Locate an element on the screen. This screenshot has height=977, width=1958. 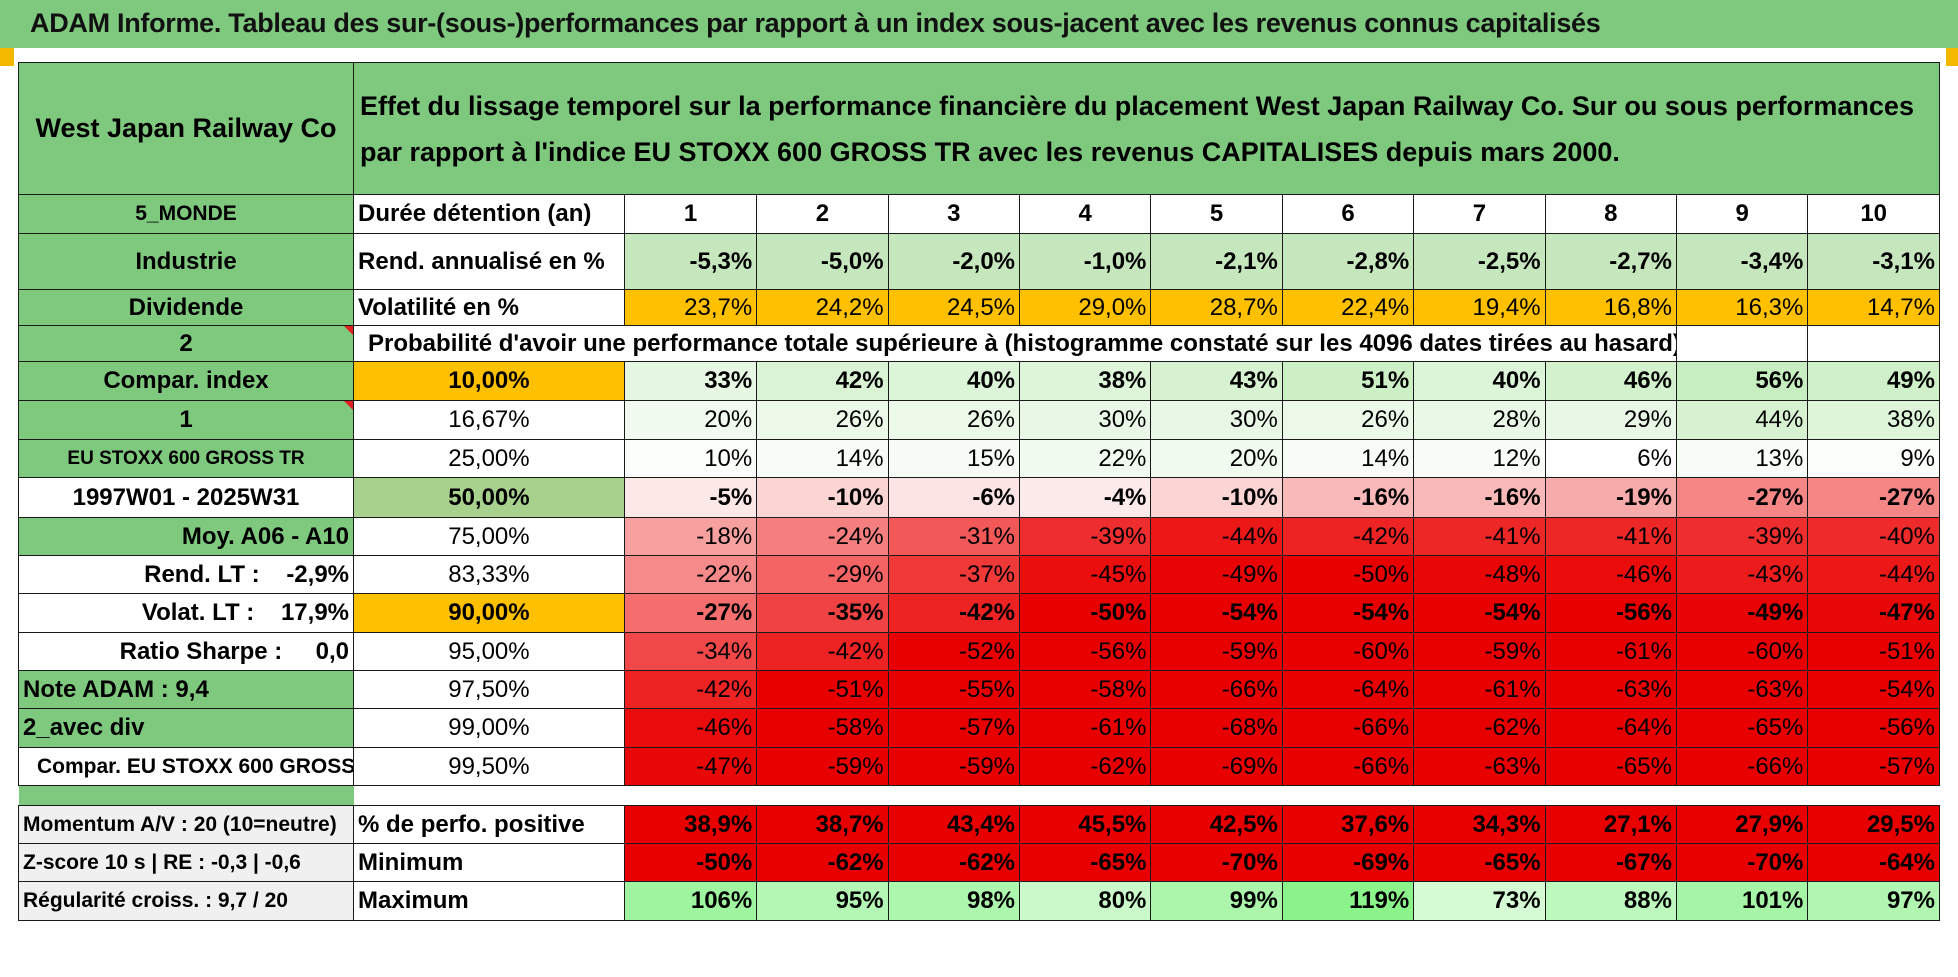
vol-value: 16,8% is located at coordinates (1610, 307).